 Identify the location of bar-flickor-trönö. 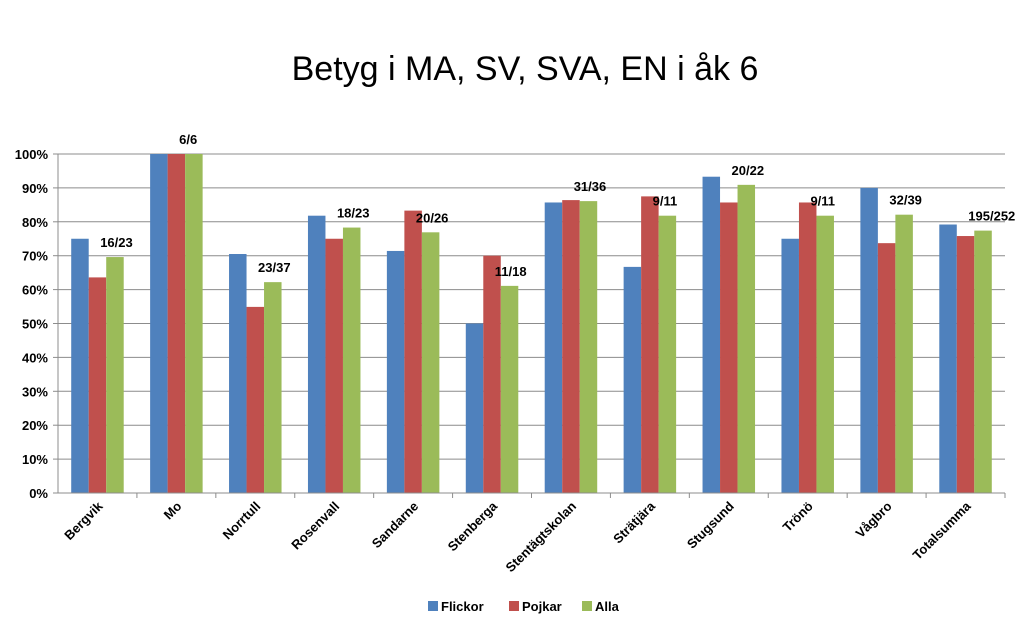
(790, 365).